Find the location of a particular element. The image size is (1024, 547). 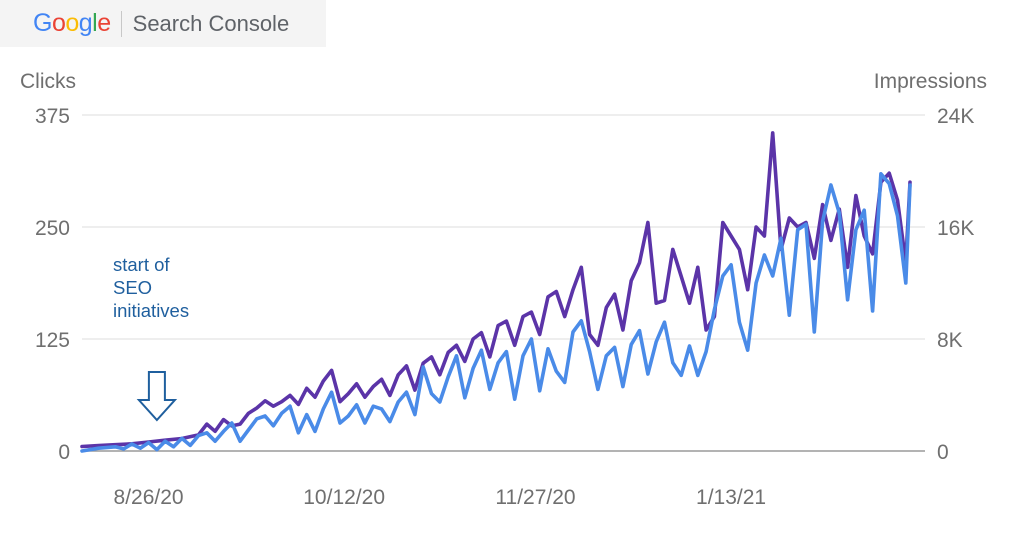

google-logo: Google is located at coordinates (72, 23).